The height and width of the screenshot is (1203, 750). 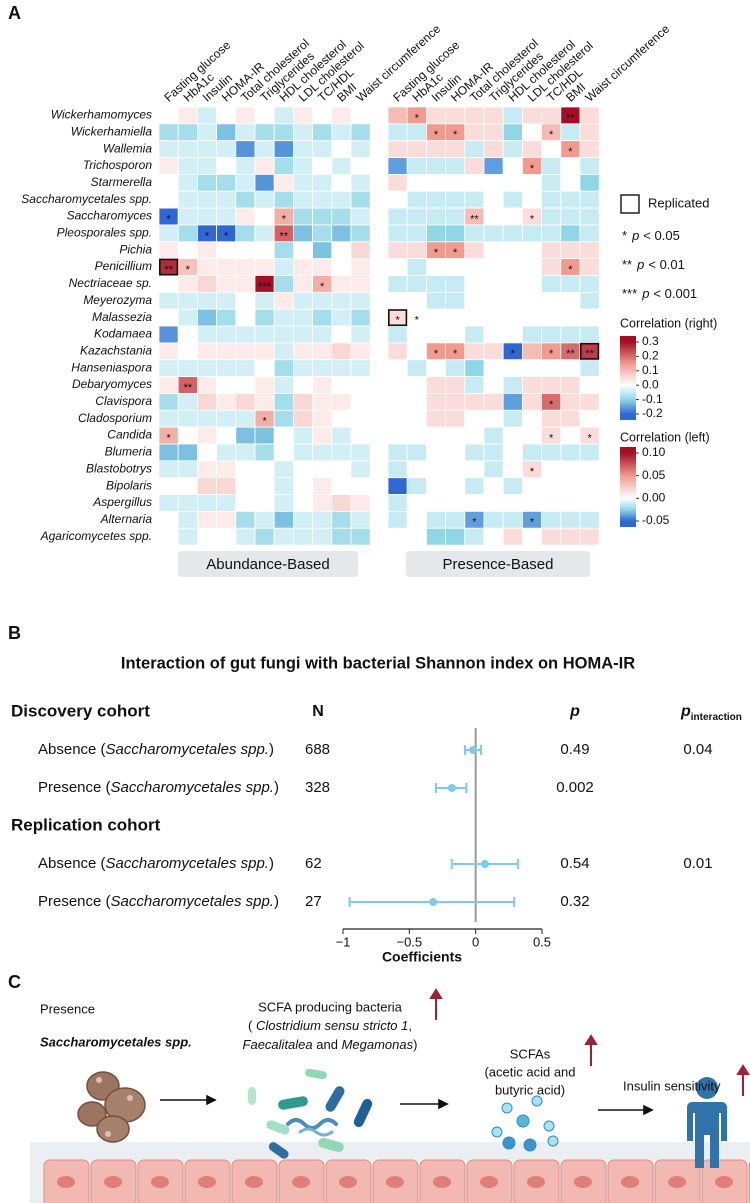 What do you see at coordinates (310, 1113) in the screenshot?
I see `bacteria-icon` at bounding box center [310, 1113].